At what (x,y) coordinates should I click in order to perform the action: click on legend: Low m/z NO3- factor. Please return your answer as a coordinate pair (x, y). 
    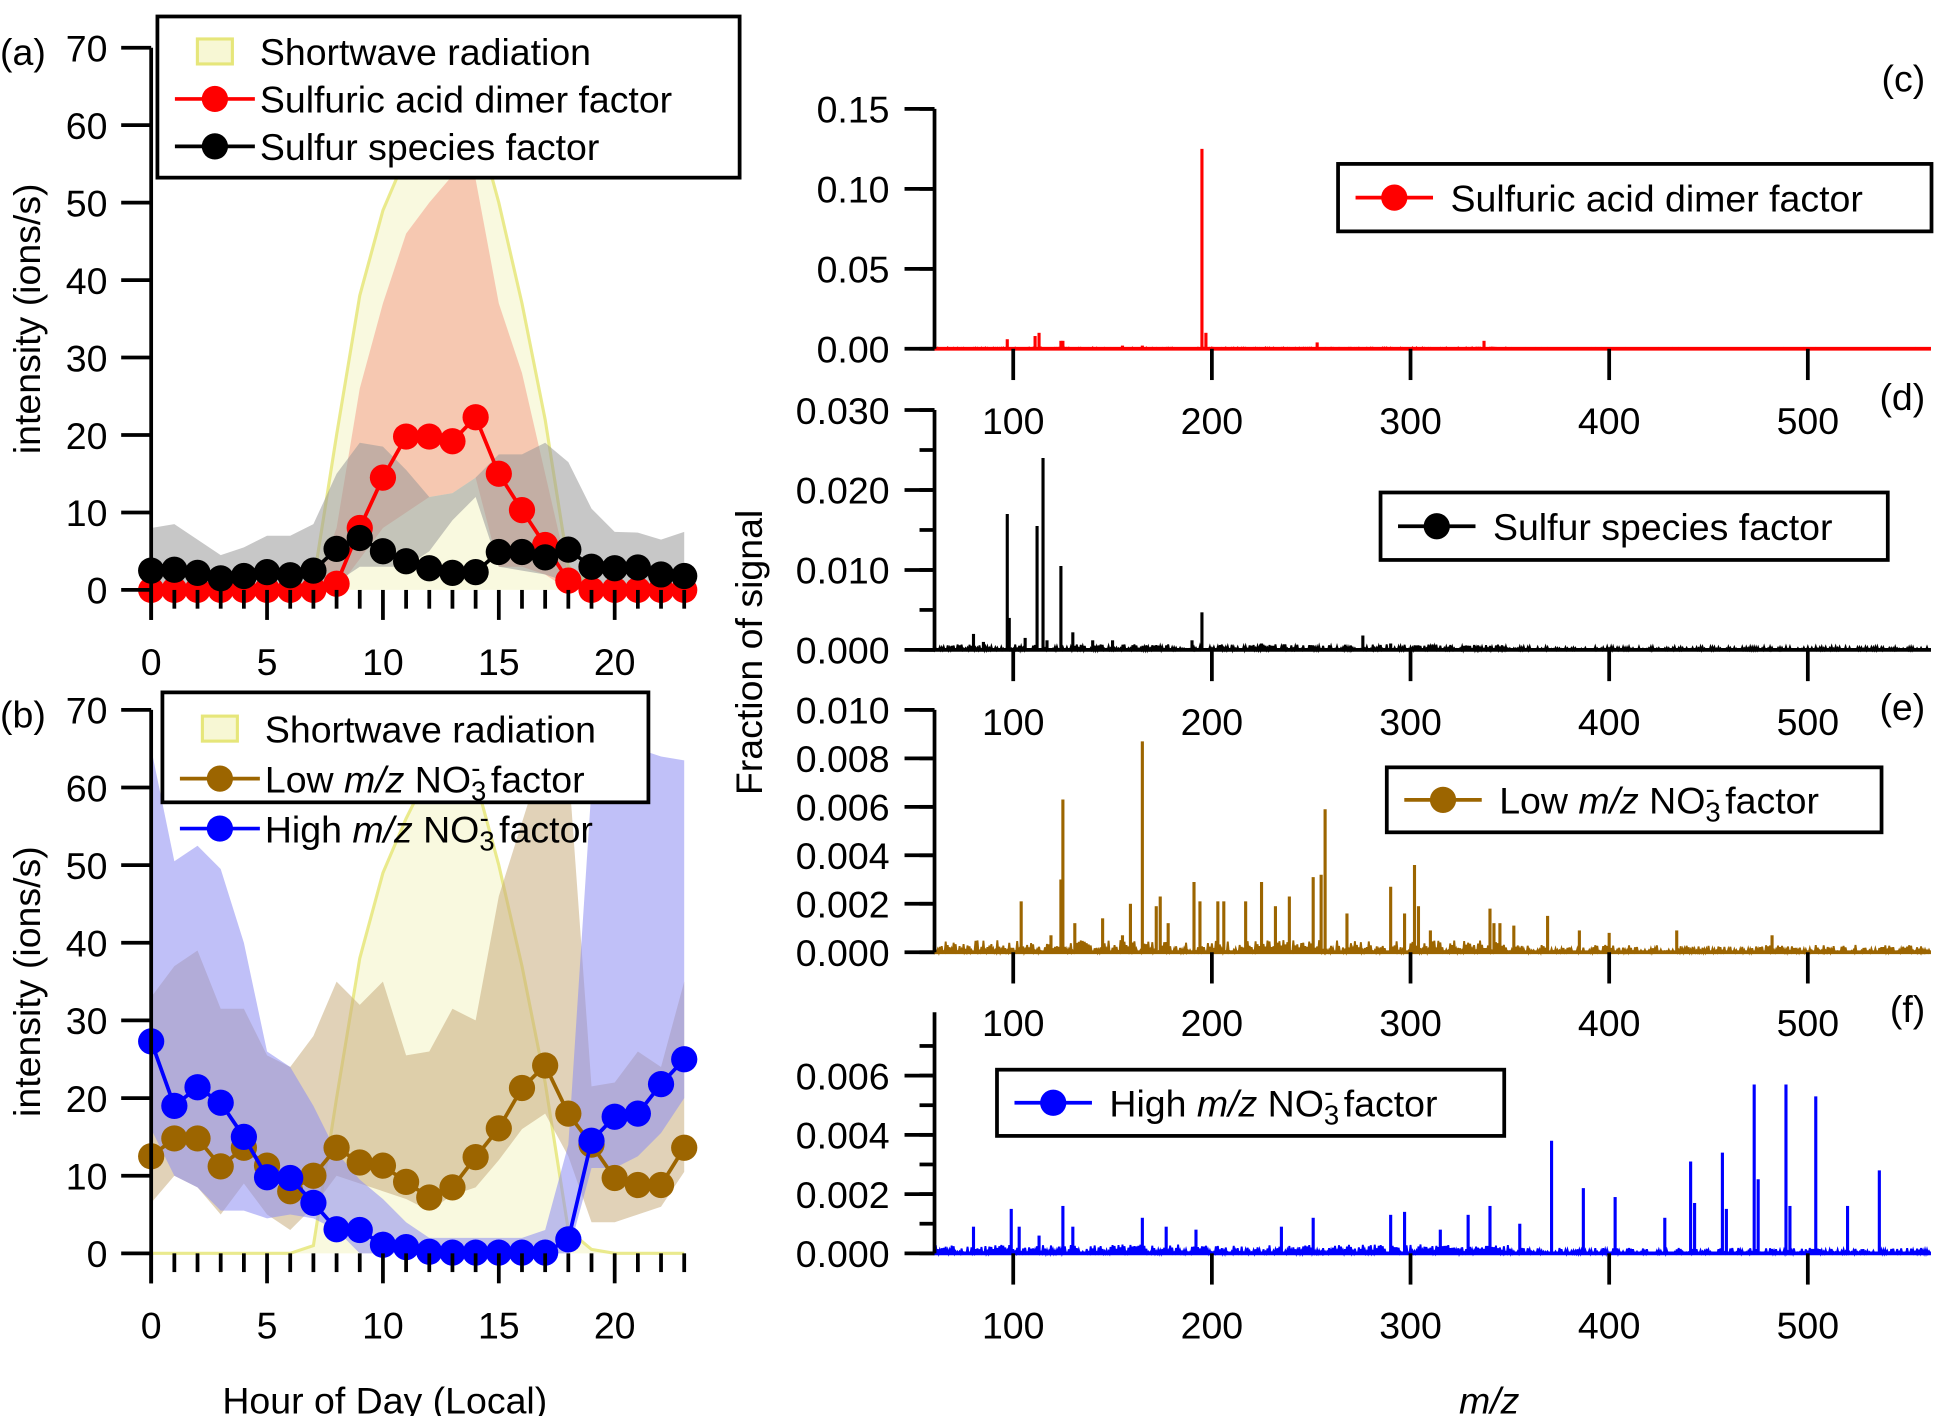
    Looking at the image, I should click on (1634, 800).